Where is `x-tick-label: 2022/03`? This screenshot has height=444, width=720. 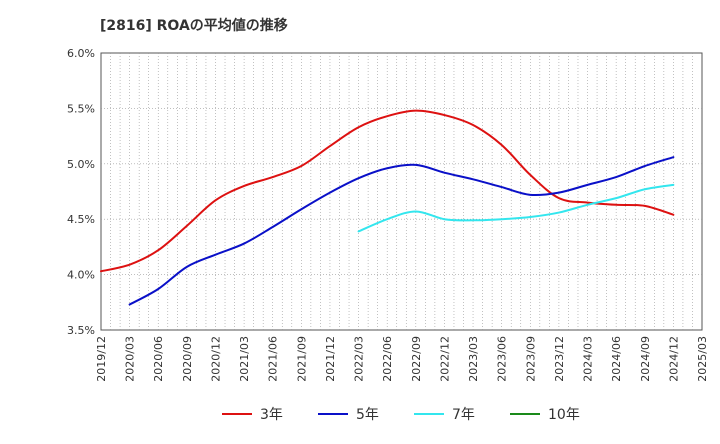 x-tick-label: 2022/03 is located at coordinates (359, 359).